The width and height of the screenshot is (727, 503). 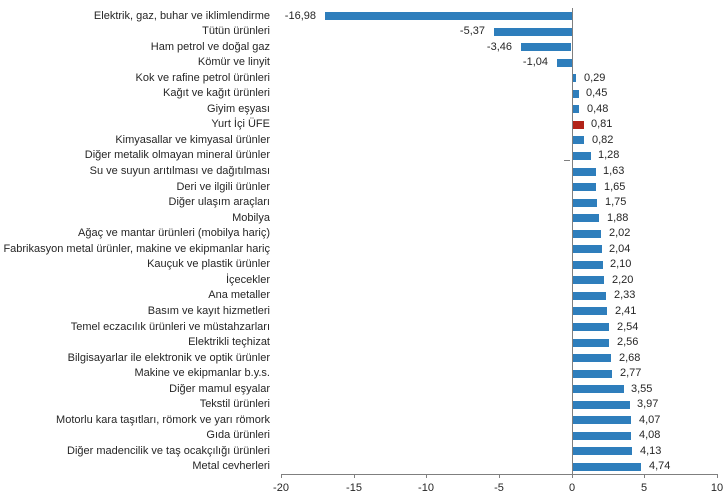 What do you see at coordinates (625, 295) in the screenshot?
I see `value-label: 2,33` at bounding box center [625, 295].